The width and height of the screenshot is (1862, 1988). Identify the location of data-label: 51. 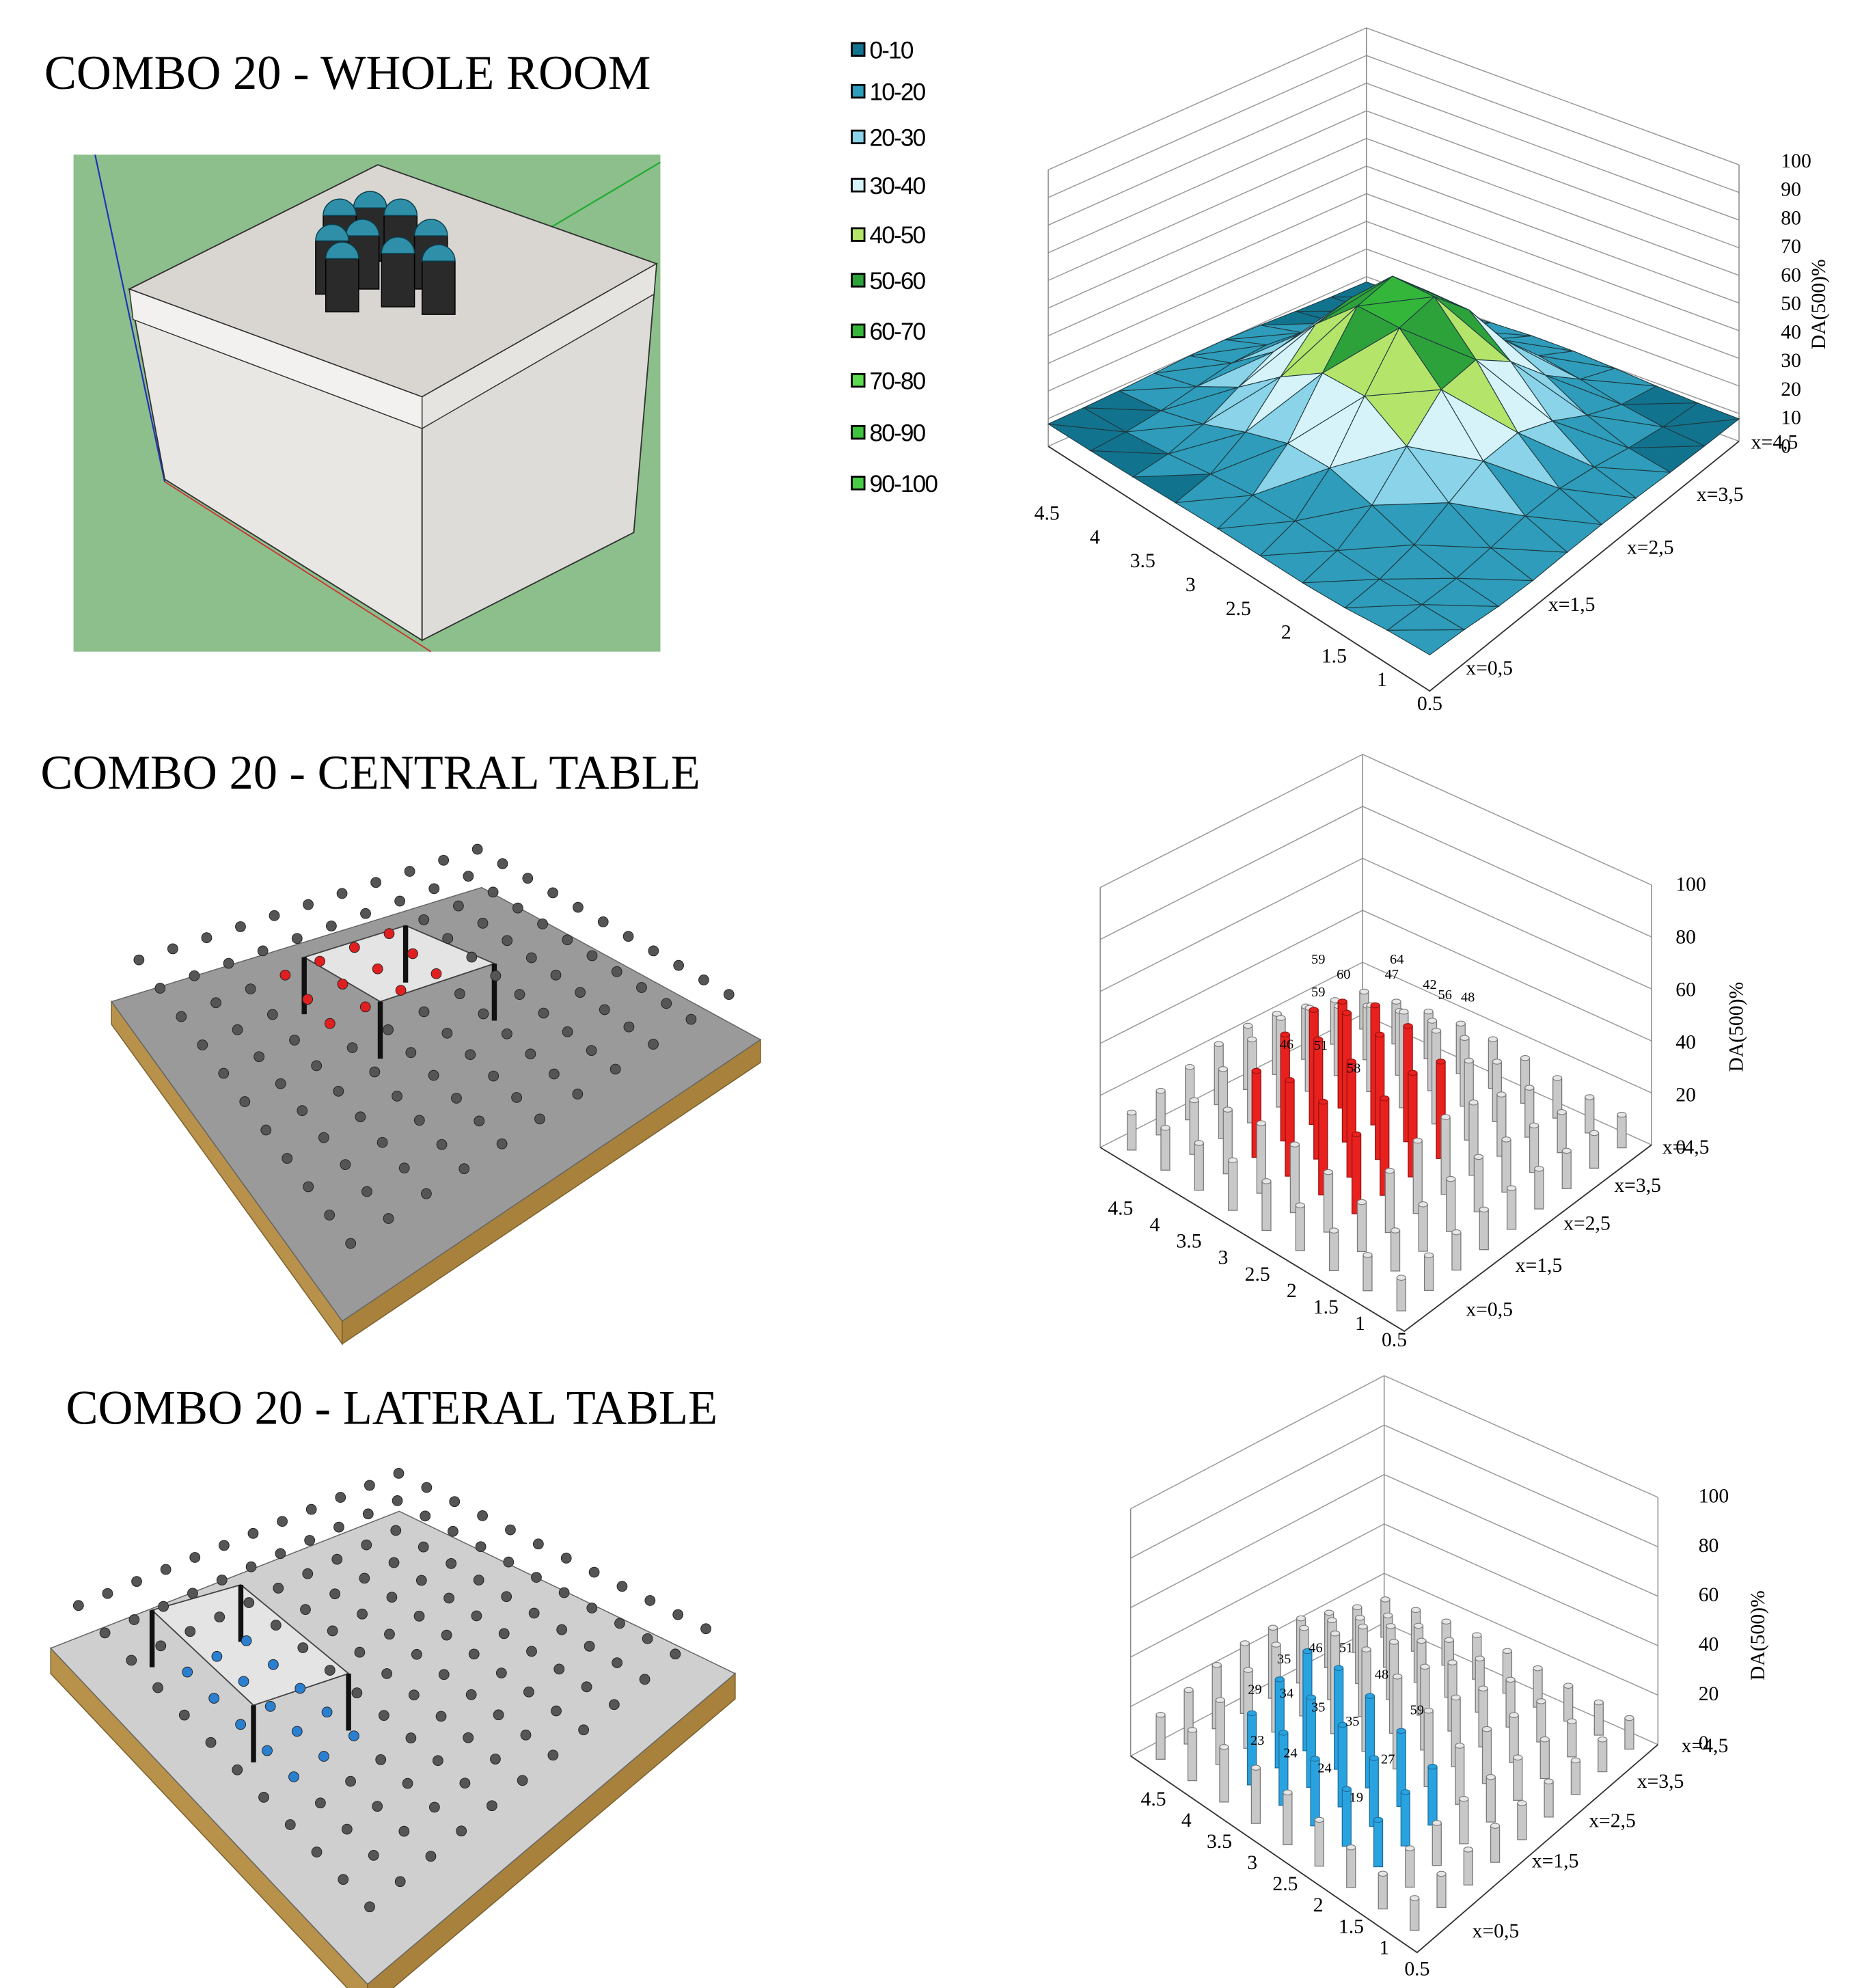
(1321, 1045).